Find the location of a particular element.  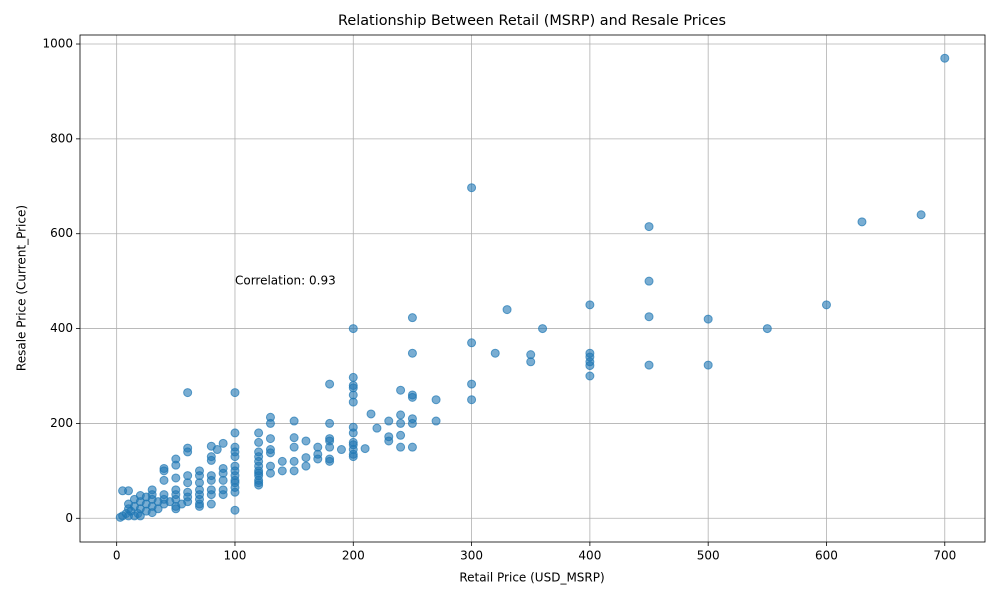

y-tick-label: 600 is located at coordinates (61, 233).